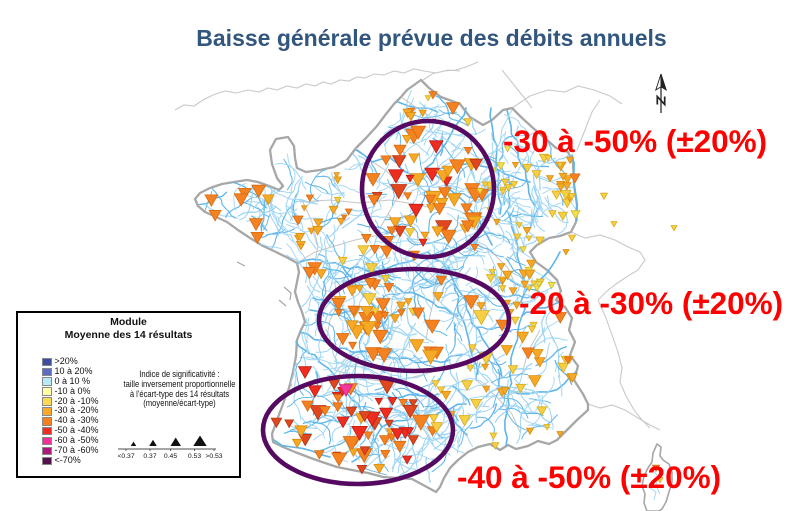 The image size is (797, 511). I want to click on svg-text: >0.53, so click(213, 456).